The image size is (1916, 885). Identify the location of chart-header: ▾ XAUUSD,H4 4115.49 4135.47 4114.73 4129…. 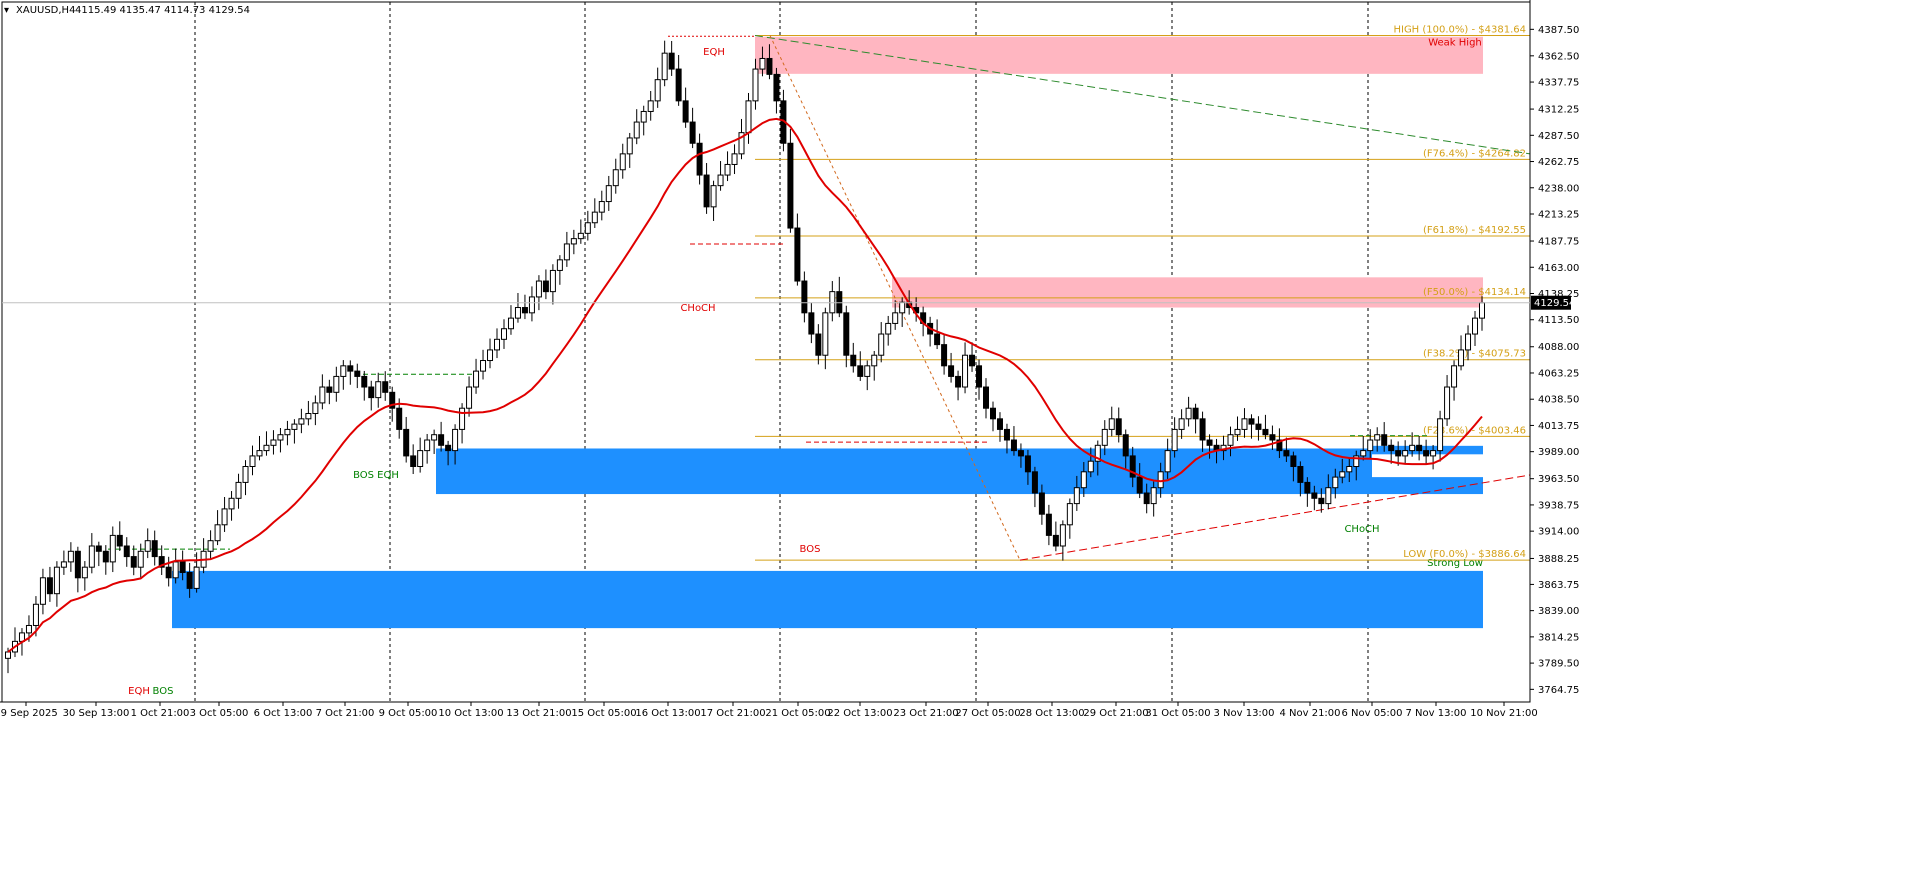
(127, 10).